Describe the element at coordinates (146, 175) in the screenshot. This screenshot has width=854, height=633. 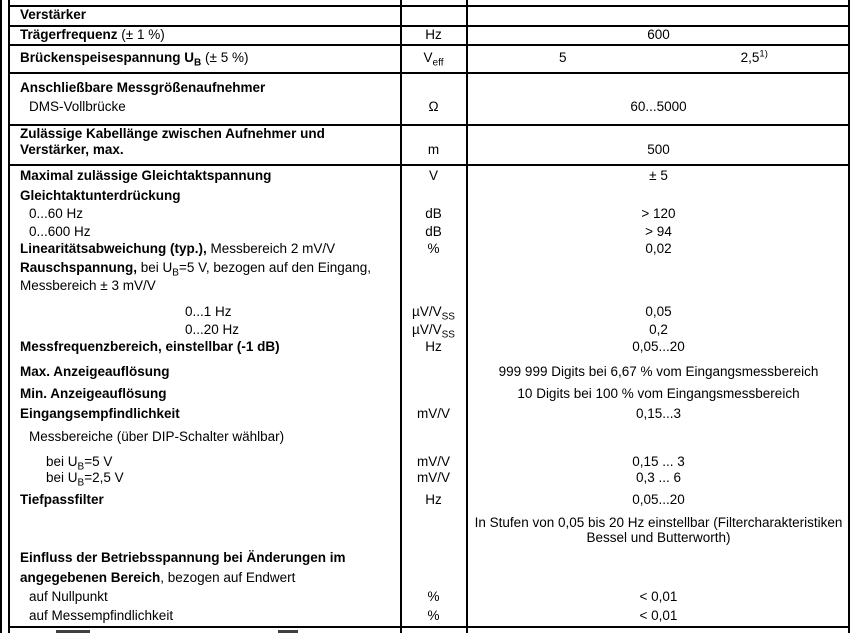
I see `label-cell: Maximal zulässige Gleichtaktspannung` at that location.